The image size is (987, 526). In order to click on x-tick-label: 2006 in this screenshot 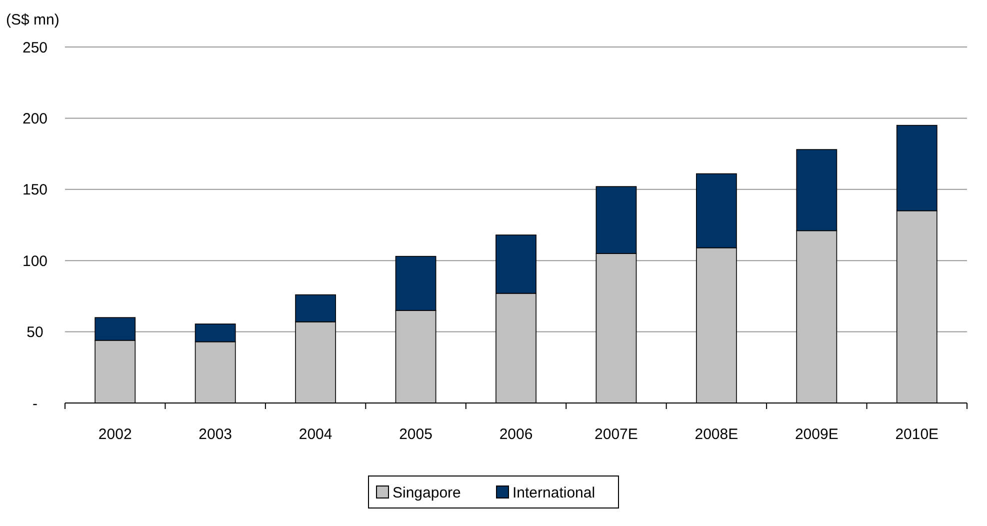, I will do `click(516, 434)`.